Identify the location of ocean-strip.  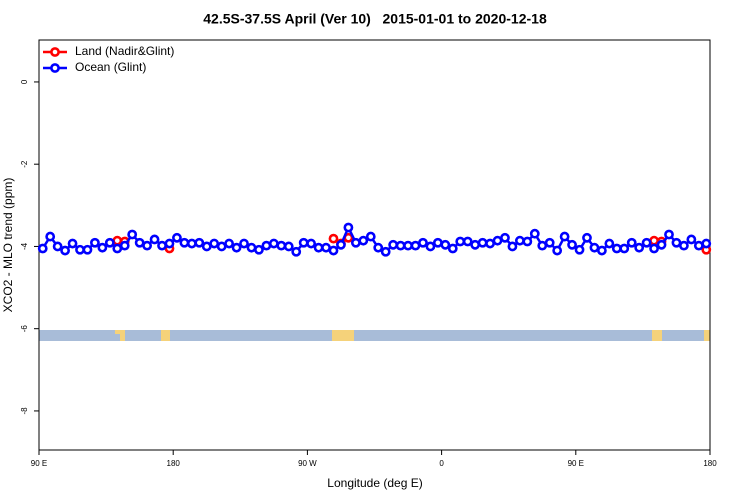
(374, 335).